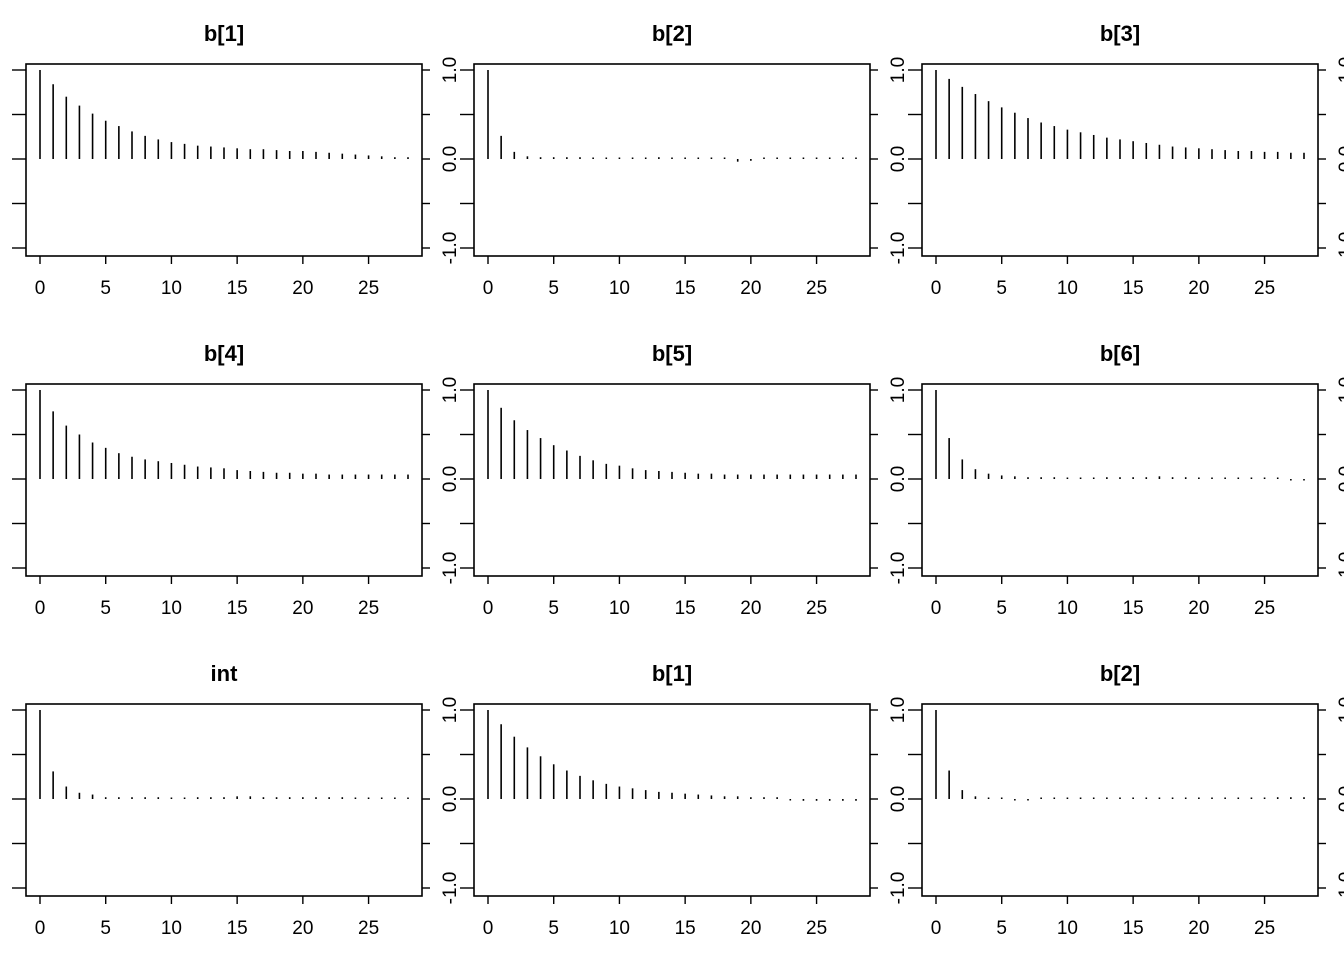  I want to click on acf-panel: b[6] 0 5 10 15 20 25 -1.0 0.0 1.0, so click(1126, 480).